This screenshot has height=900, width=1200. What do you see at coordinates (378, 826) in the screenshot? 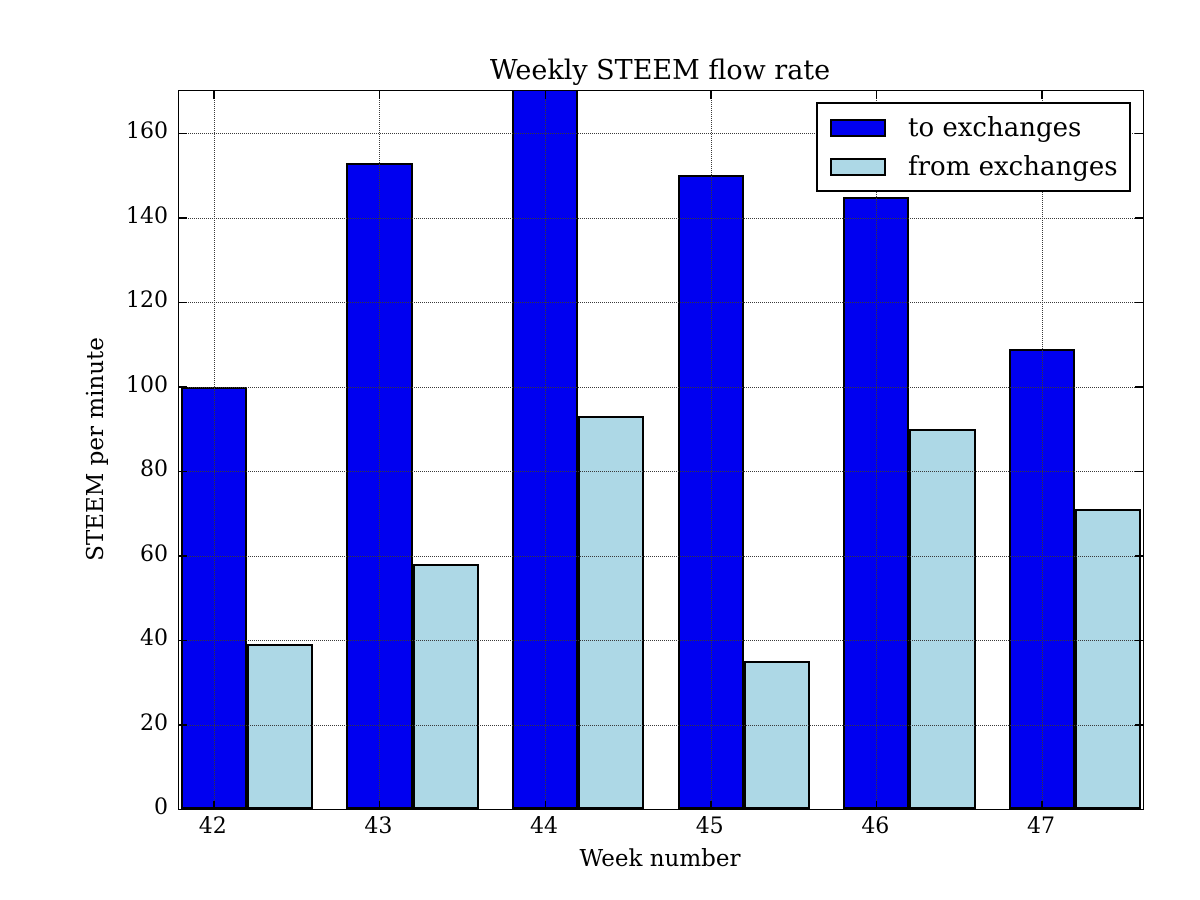
I see `xtick-label-43: 43` at bounding box center [378, 826].